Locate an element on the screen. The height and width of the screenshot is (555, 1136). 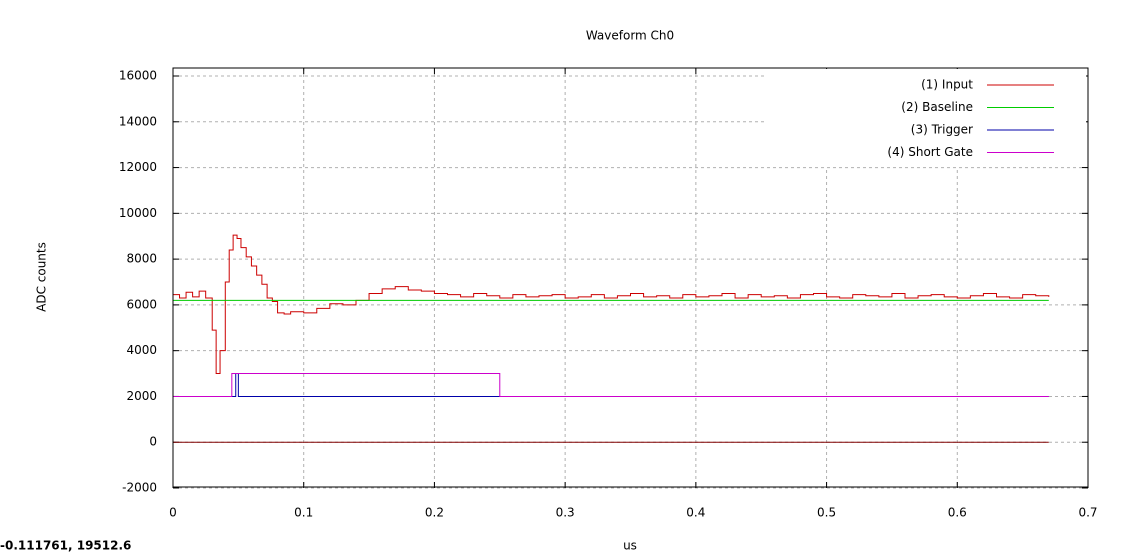
x-tick-label: 0.3 is located at coordinates (565, 513).